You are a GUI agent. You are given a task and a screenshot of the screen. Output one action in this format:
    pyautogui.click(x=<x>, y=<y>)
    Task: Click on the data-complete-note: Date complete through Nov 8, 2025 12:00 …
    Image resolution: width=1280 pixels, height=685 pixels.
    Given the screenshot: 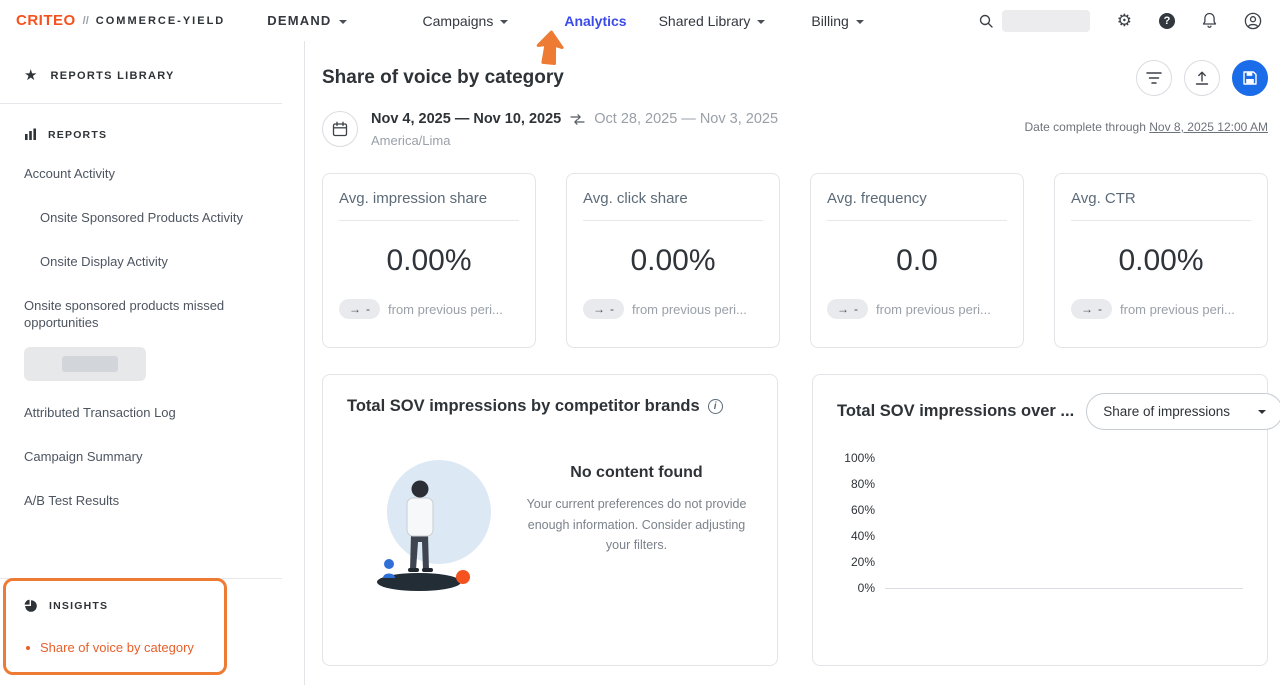 What is the action you would take?
    pyautogui.click(x=1147, y=122)
    